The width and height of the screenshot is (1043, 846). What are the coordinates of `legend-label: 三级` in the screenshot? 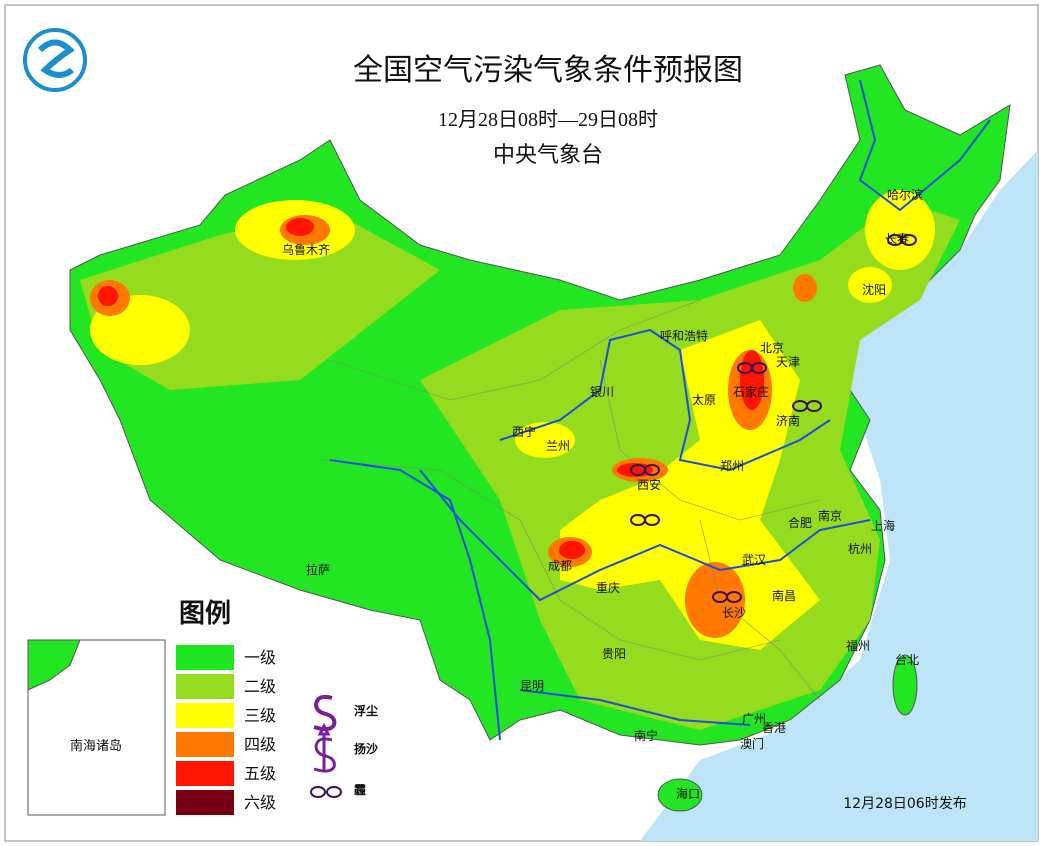 It's located at (260, 715).